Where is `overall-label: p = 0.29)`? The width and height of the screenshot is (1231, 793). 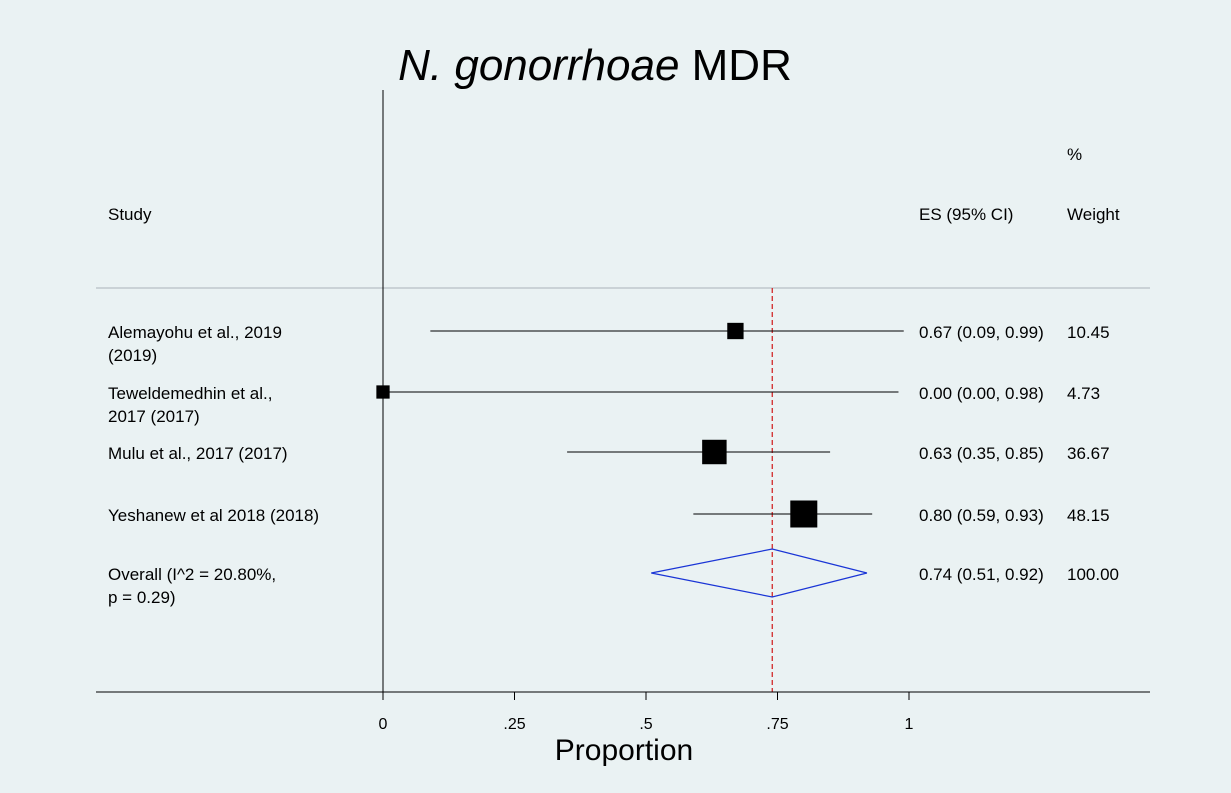 overall-label: p = 0.29) is located at coordinates (142, 597).